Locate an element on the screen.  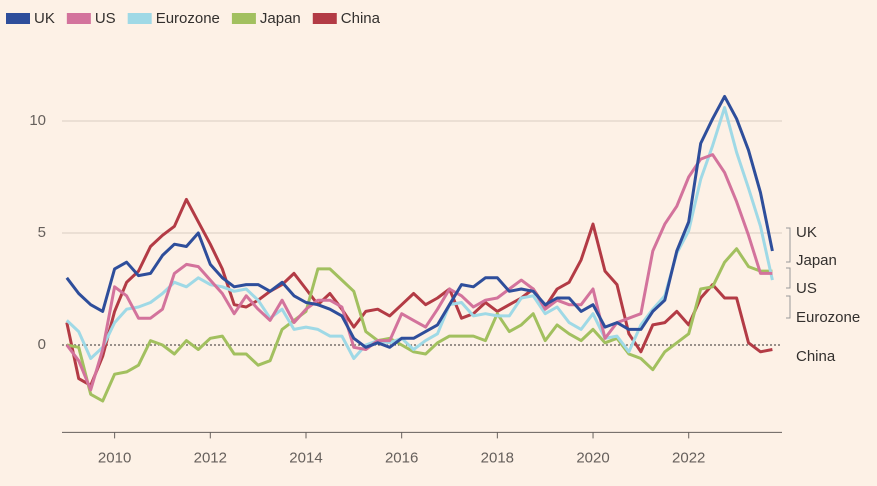
end-label: US is located at coordinates (806, 288).